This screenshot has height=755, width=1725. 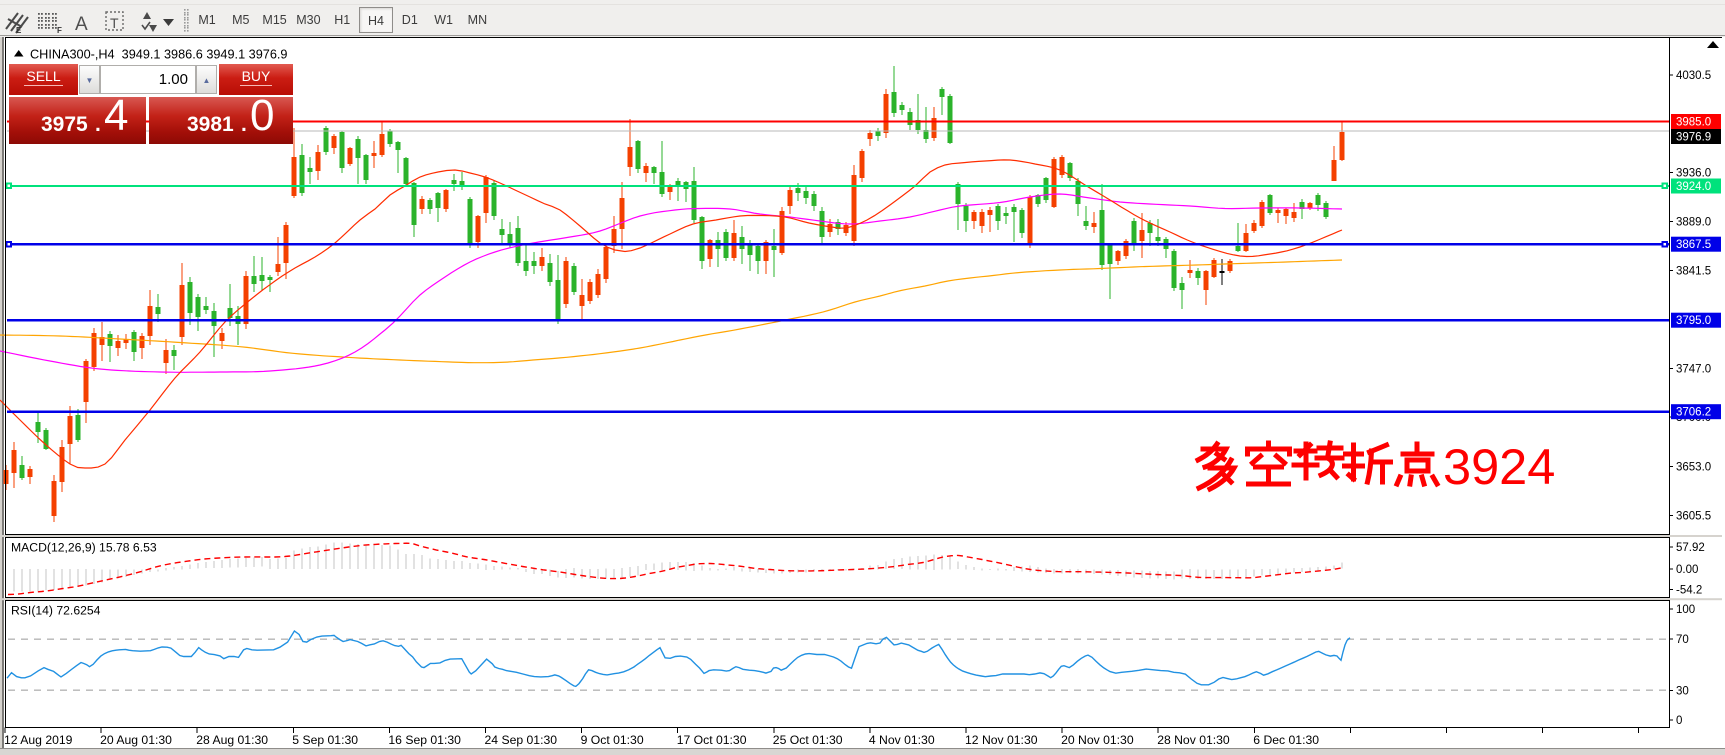 I want to click on svg-text: 20 Nov 01:30, so click(x=1097, y=740).